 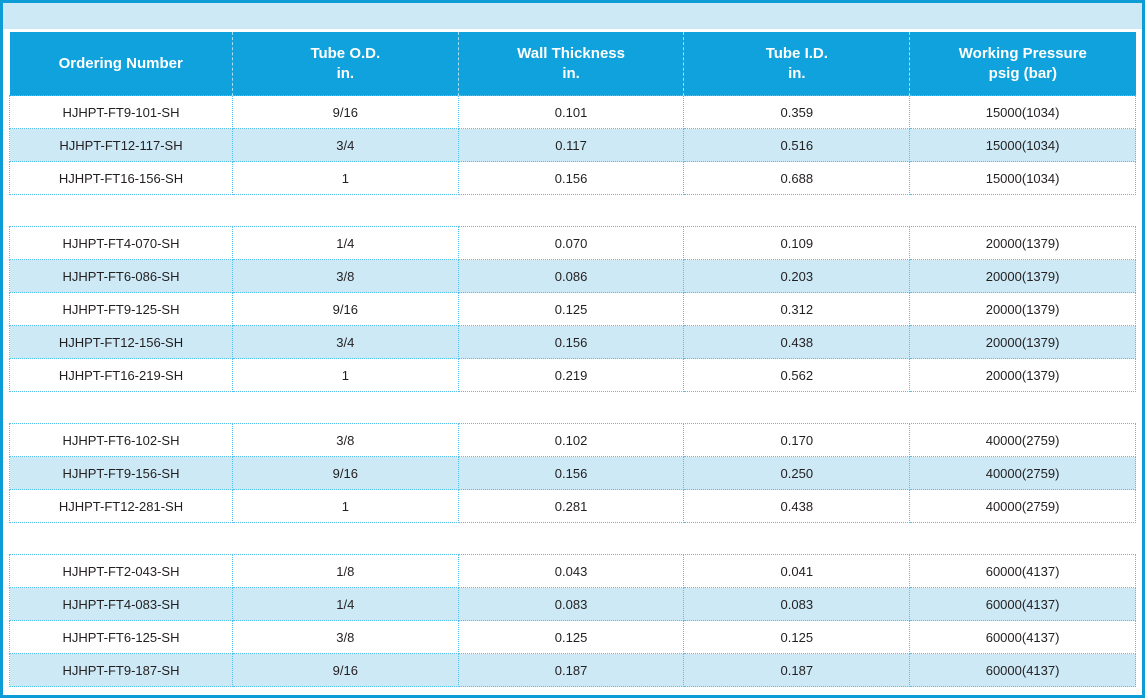 I want to click on cell-wall-thickness: 0.086, so click(x=571, y=276).